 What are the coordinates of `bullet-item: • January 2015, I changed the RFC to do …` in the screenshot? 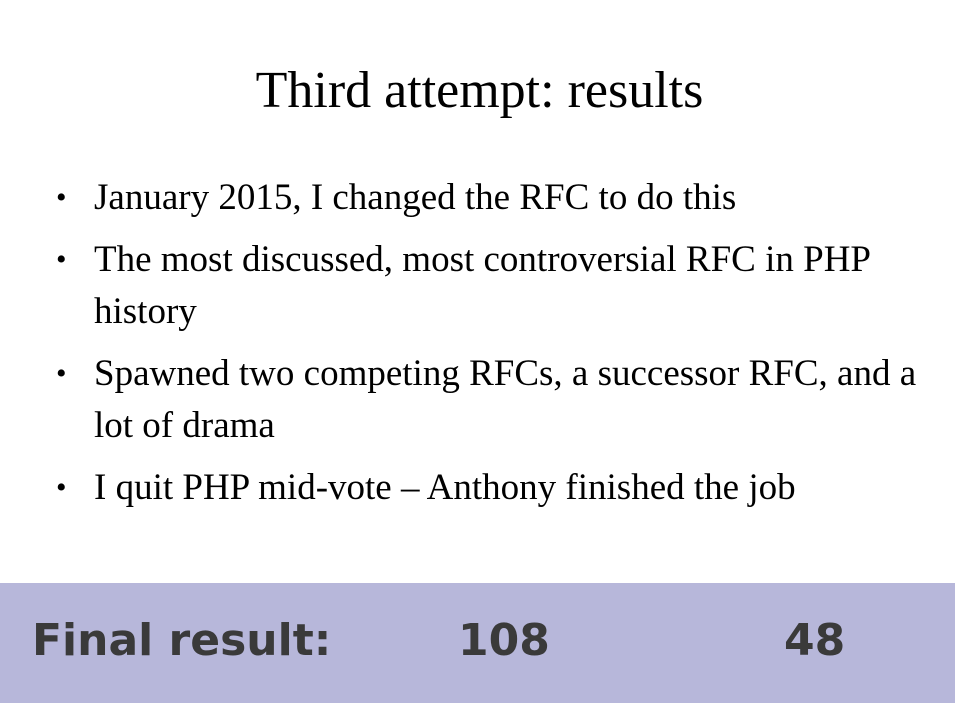 It's located at (496, 198).